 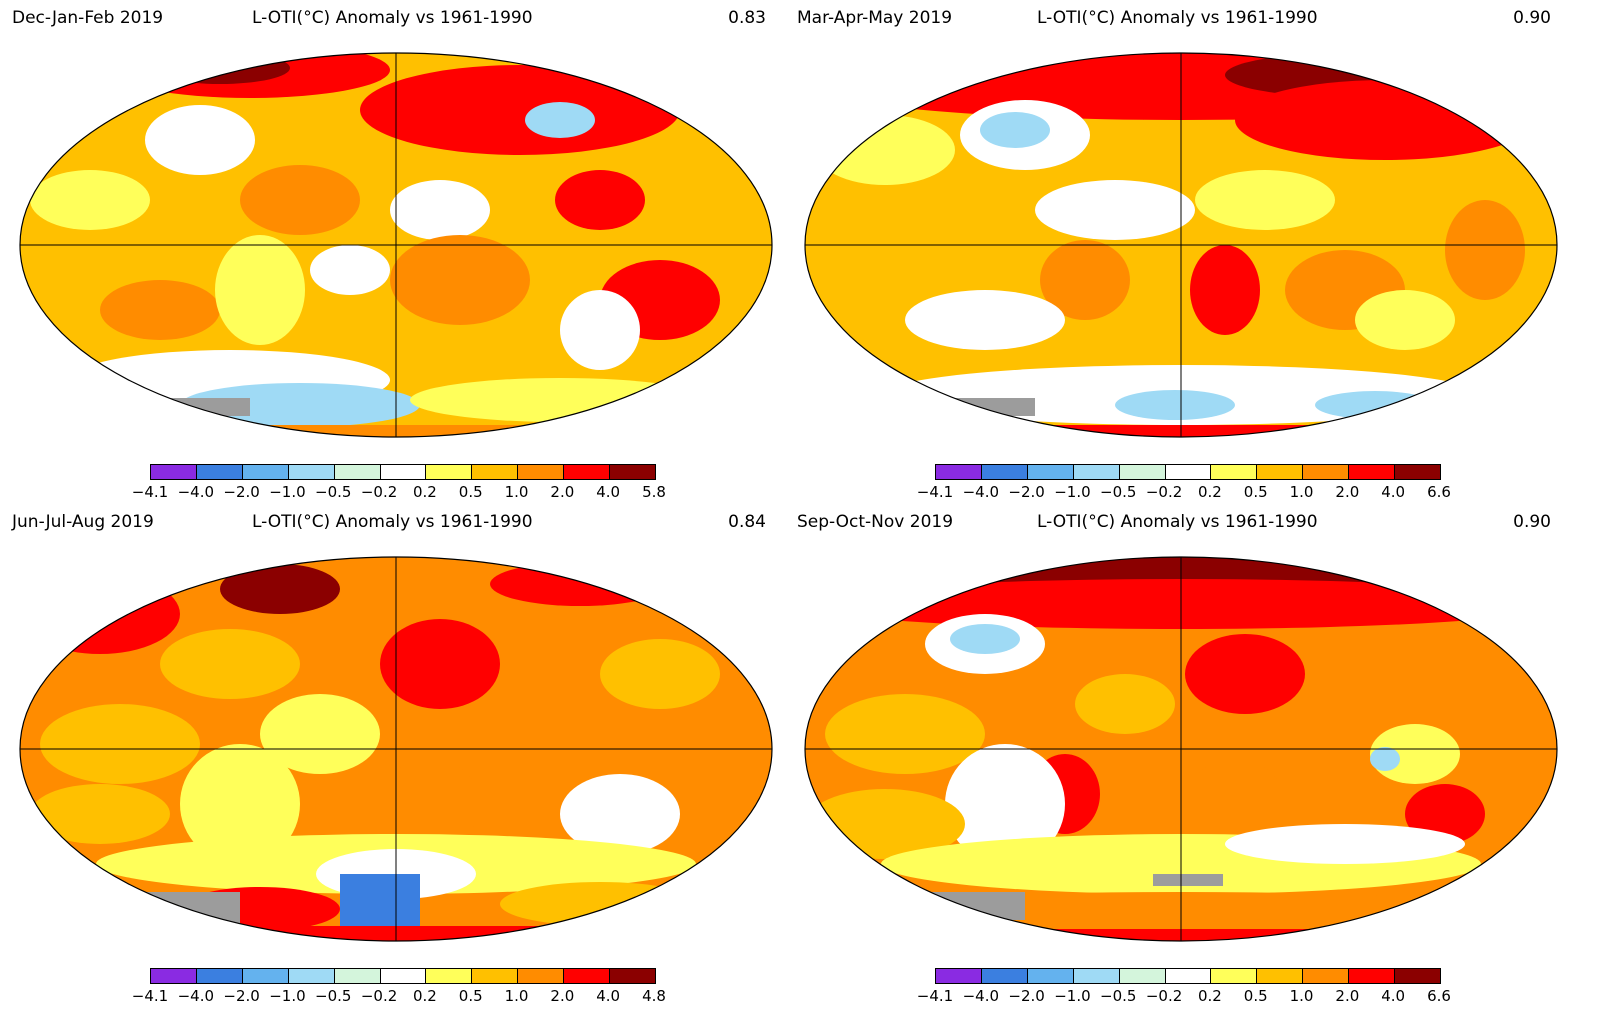 What do you see at coordinates (875, 18) in the screenshot?
I see `season-label: Mar-Apr-May 2019` at bounding box center [875, 18].